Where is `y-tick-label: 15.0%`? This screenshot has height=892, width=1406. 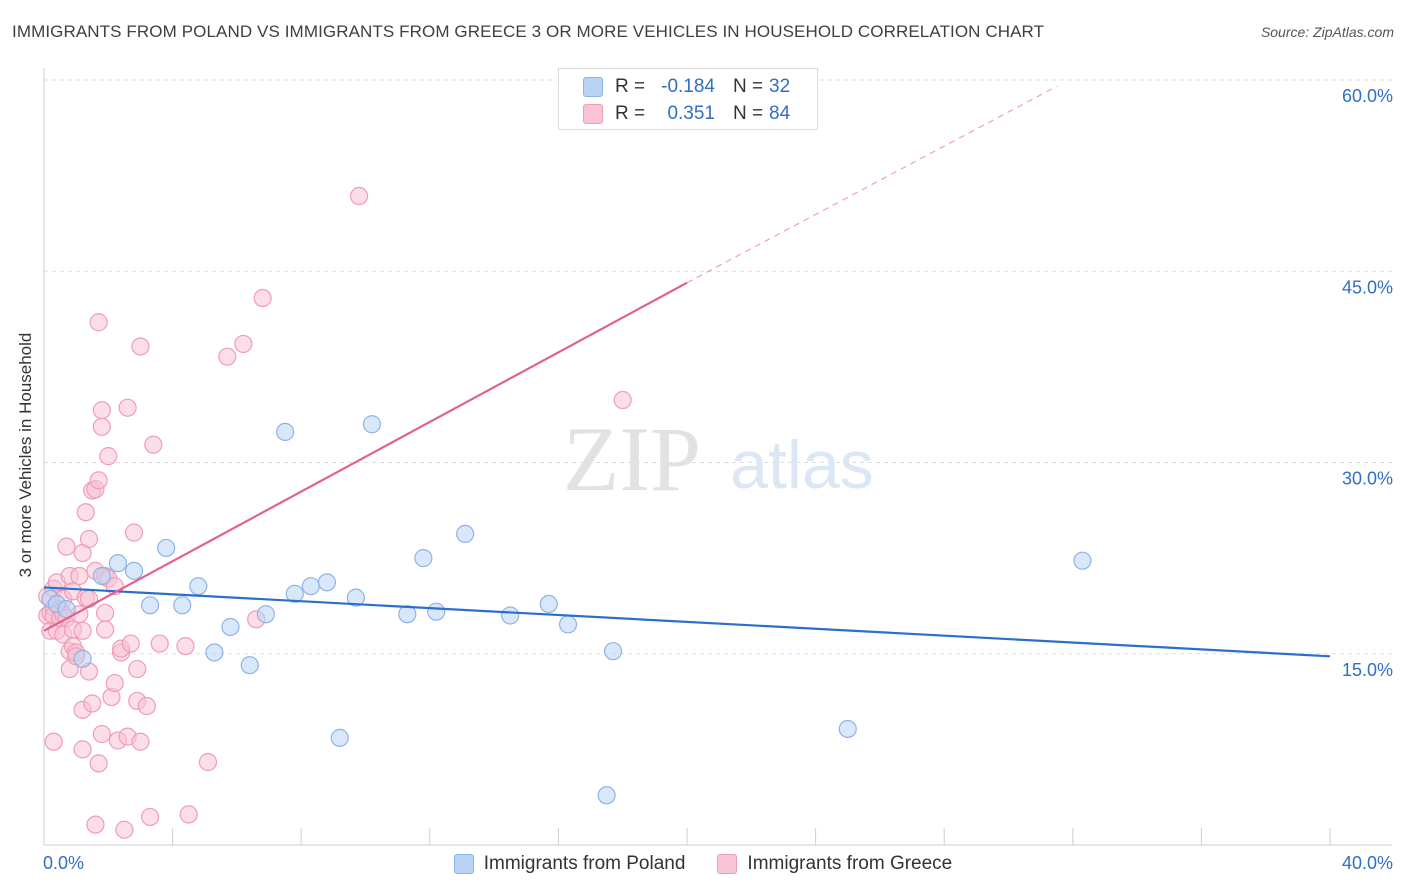
y-tick-label: 15.0% is located at coordinates (1367, 670).